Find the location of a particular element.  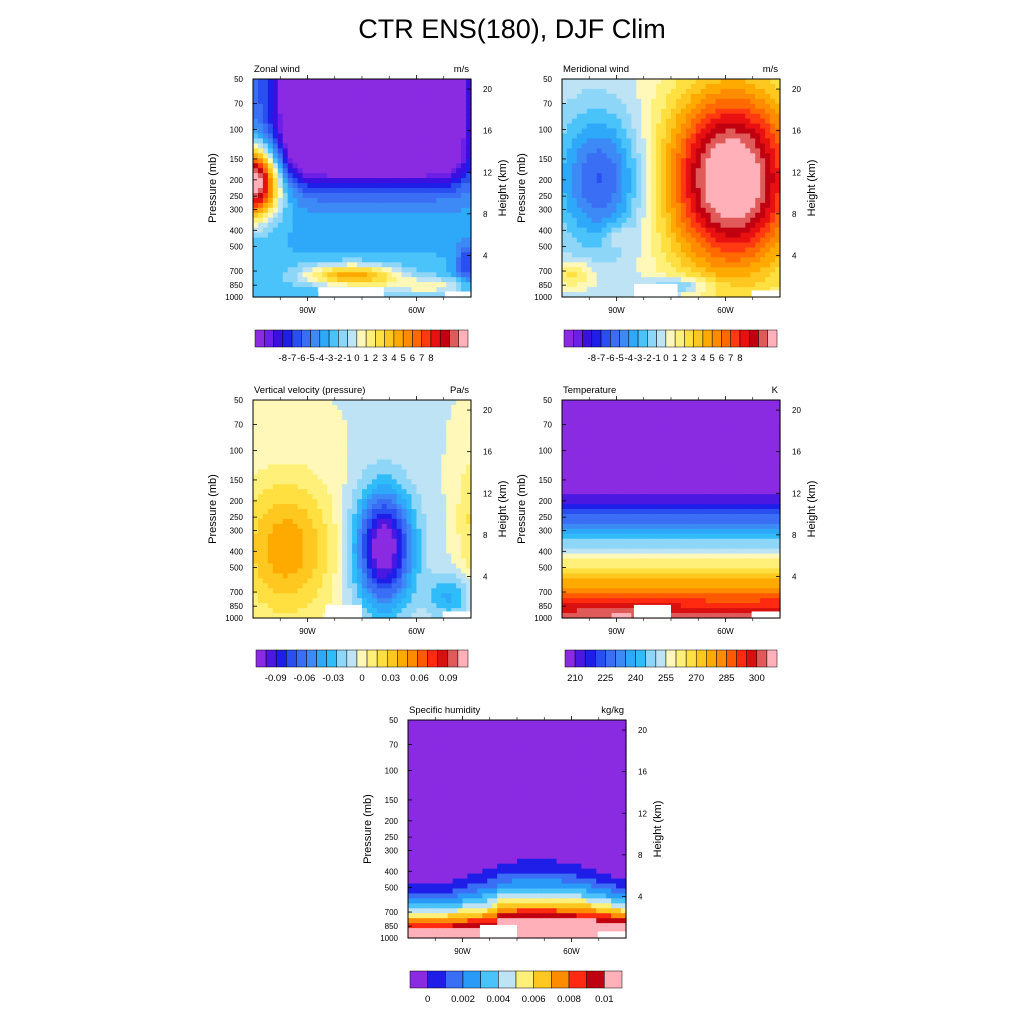

colorbar-box is located at coordinates (652, 338).